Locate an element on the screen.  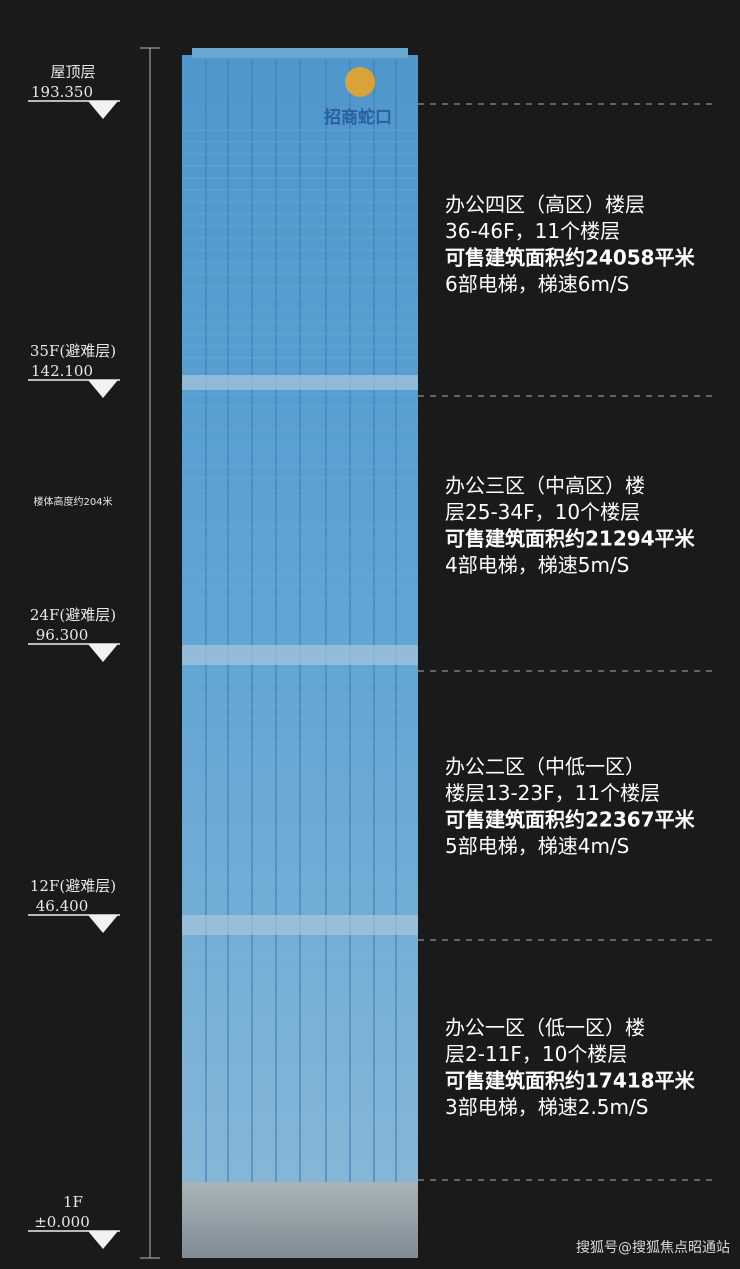
elevation-value: ±0.000 is located at coordinates (62, 1222).